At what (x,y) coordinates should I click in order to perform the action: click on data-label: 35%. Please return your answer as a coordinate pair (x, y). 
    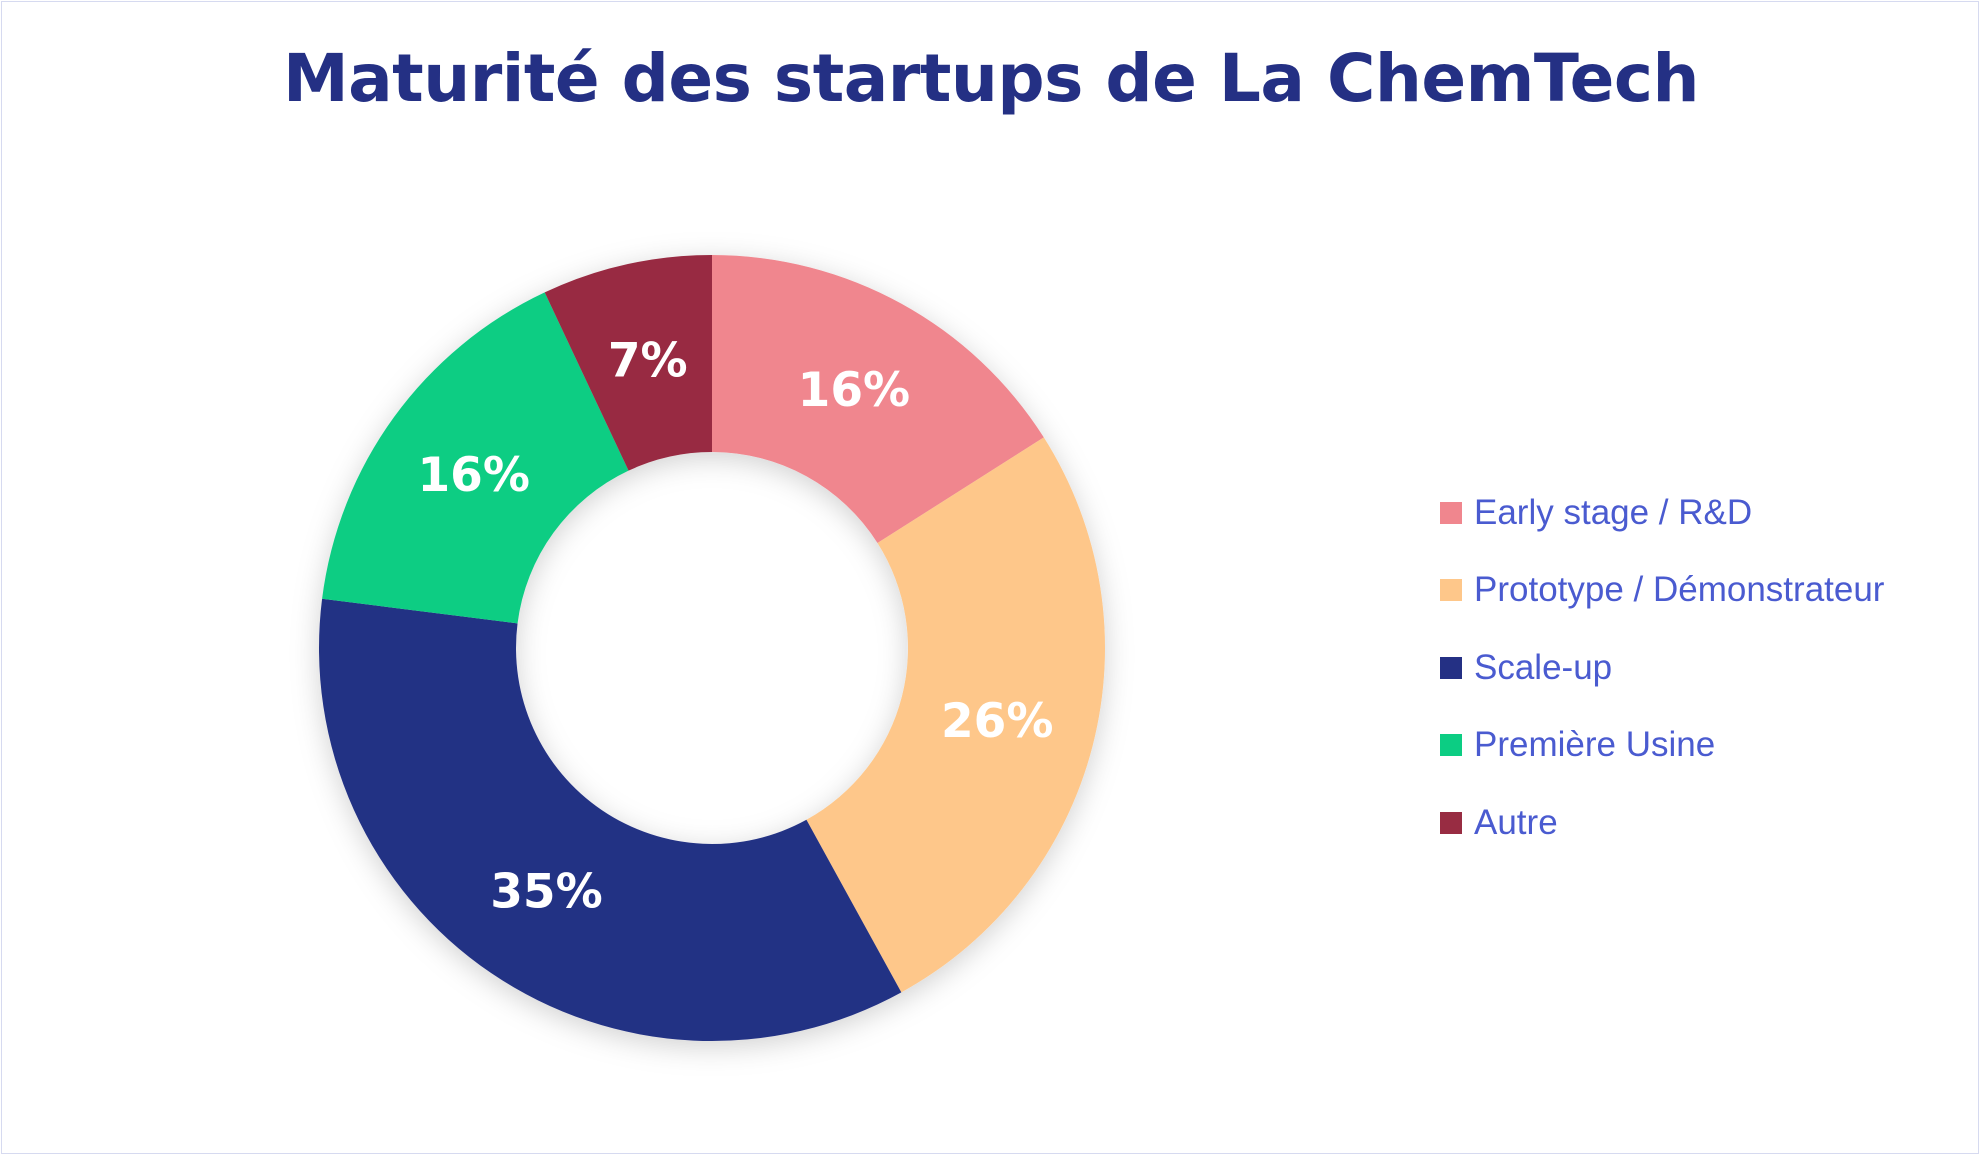
    Looking at the image, I should click on (546, 892).